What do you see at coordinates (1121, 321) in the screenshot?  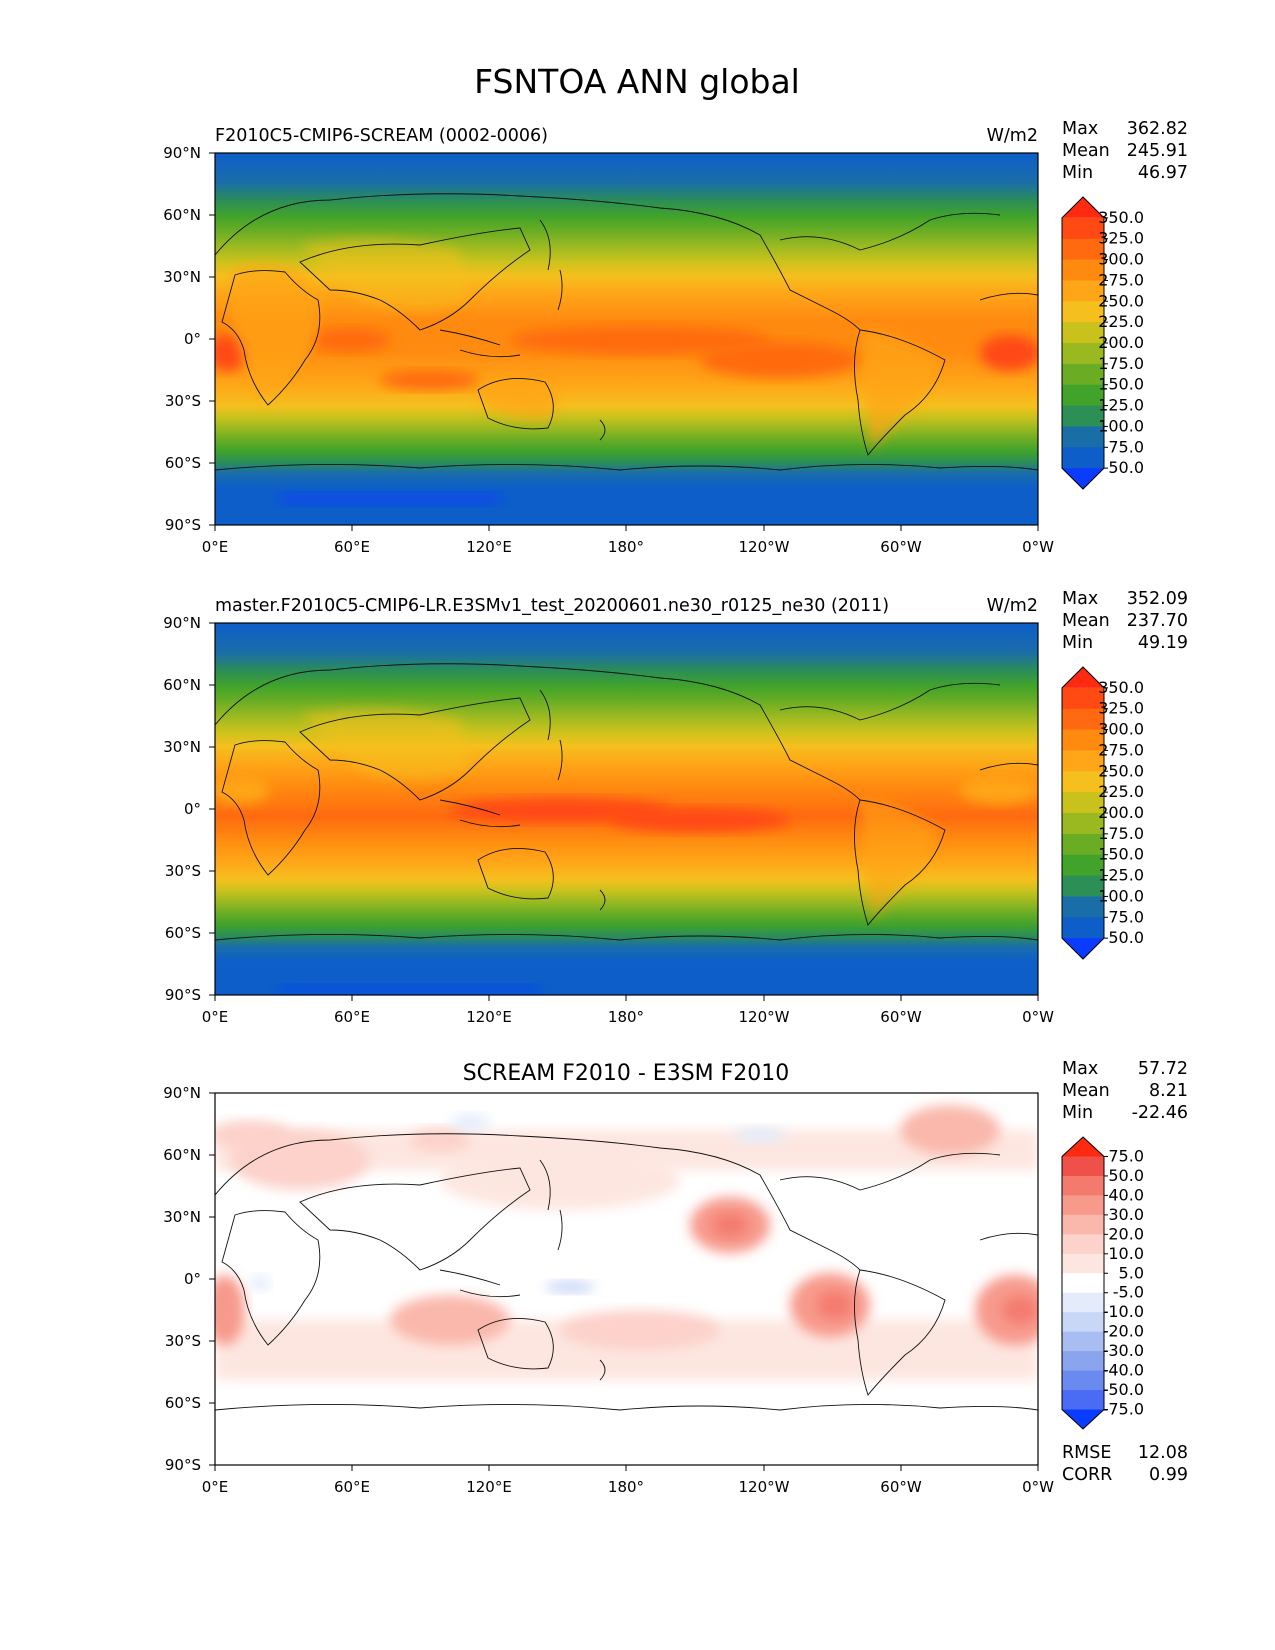 I see `colorbar-level-label: 225.0` at bounding box center [1121, 321].